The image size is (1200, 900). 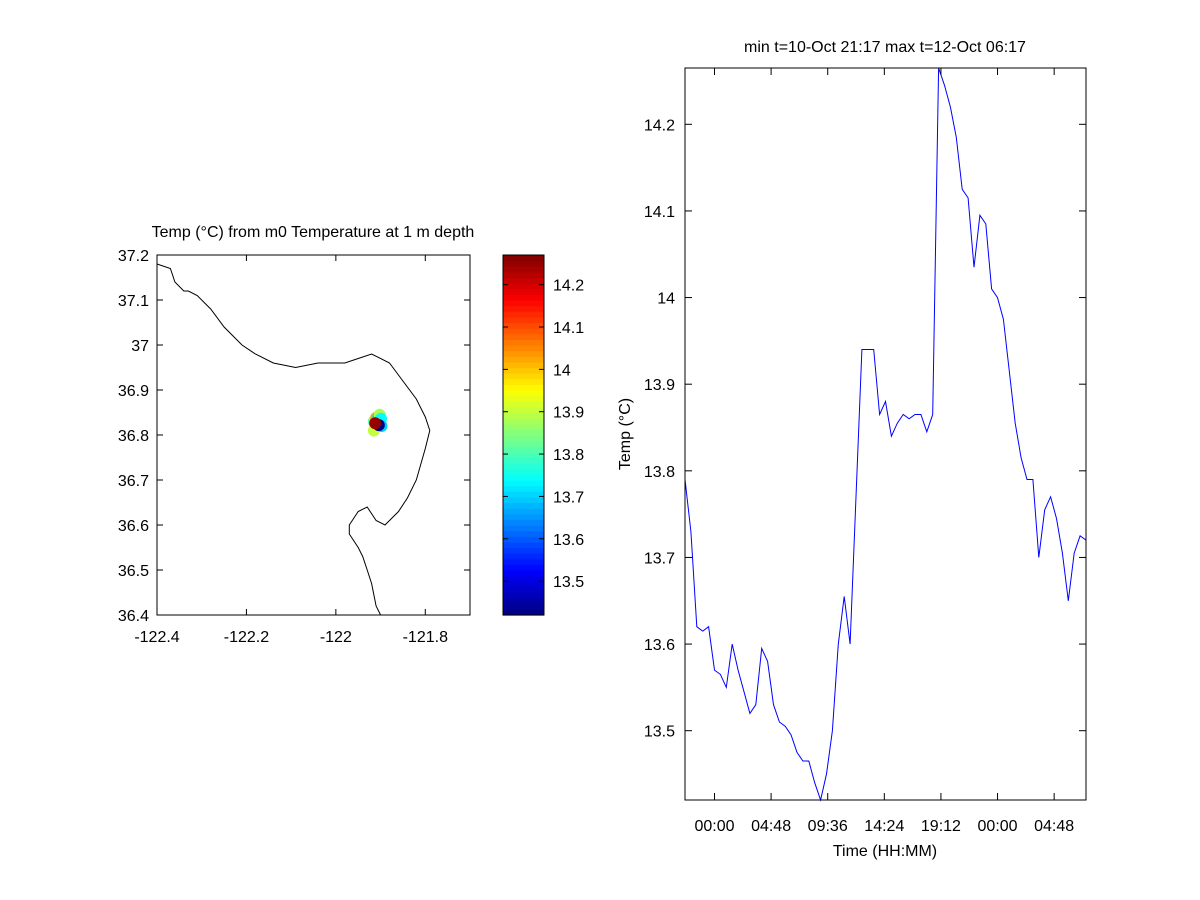 I want to click on map-x-axis: -122.4 -122.2 -122 -121.8, so click(x=291, y=450).